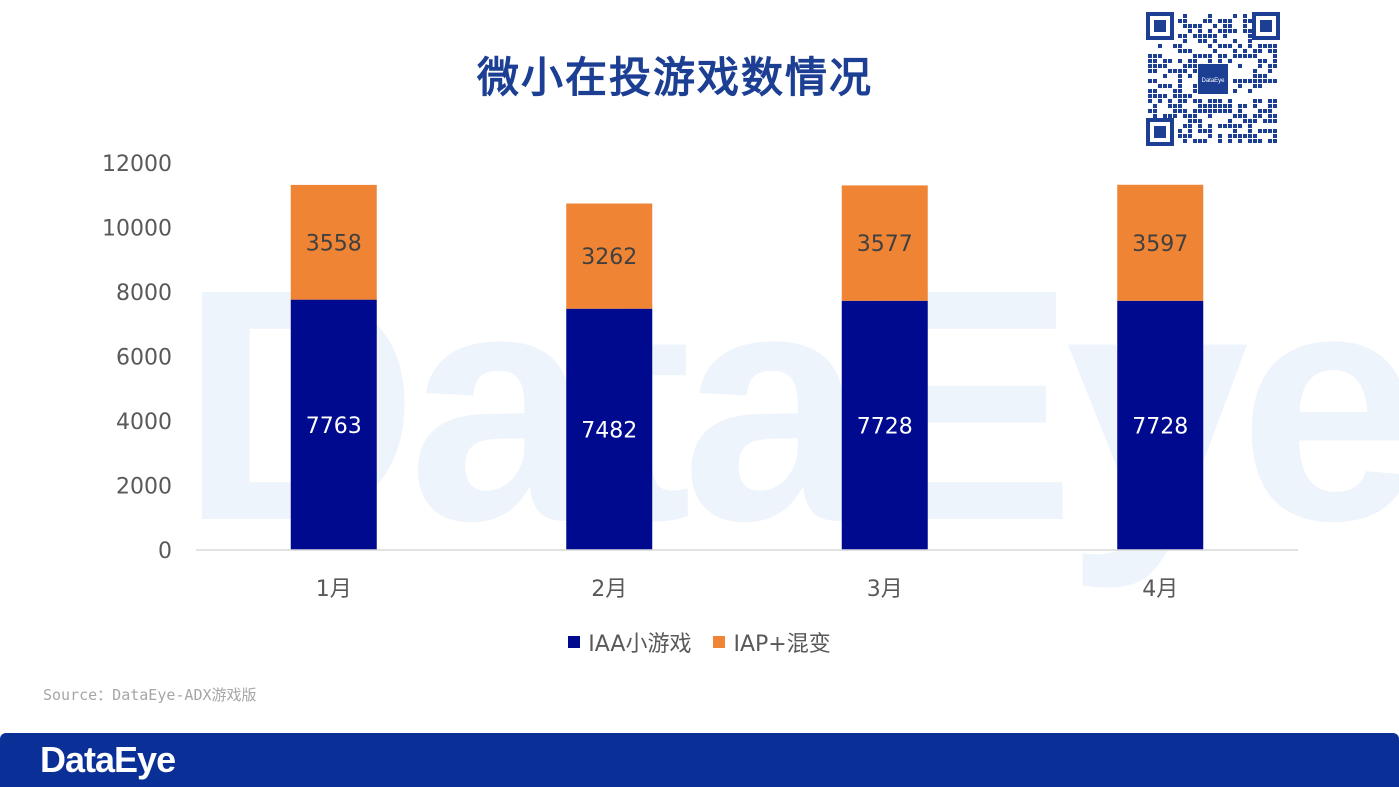  Describe the element at coordinates (144, 487) in the screenshot. I see `y-tick-label: 2000` at that location.